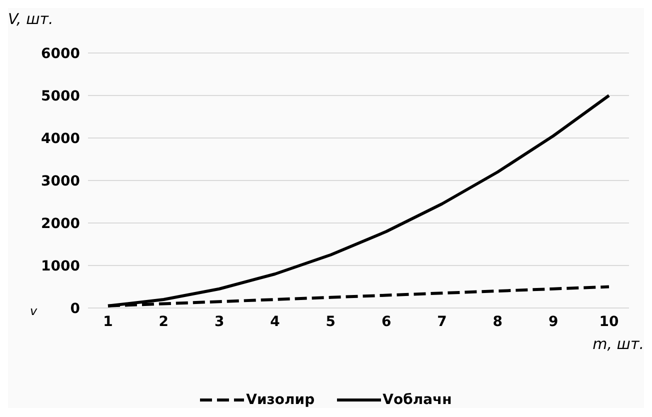 The image size is (652, 417). What do you see at coordinates (60, 54) in the screenshot?
I see `y-tick-label: 6000` at bounding box center [60, 54].